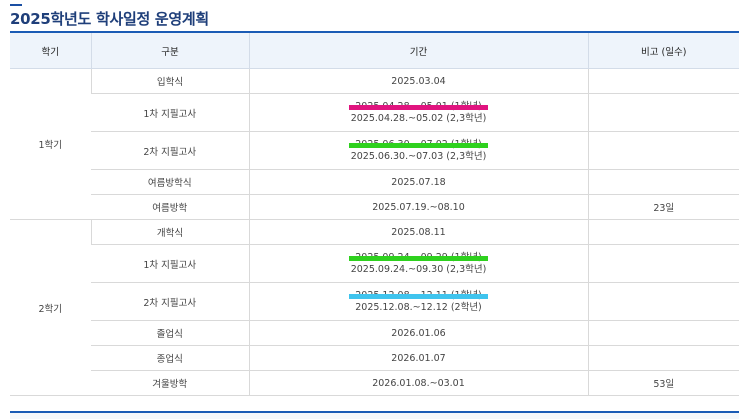 This screenshot has height=419, width=743. What do you see at coordinates (170, 333) in the screenshot?
I see `category-cell: 졸업식` at bounding box center [170, 333].